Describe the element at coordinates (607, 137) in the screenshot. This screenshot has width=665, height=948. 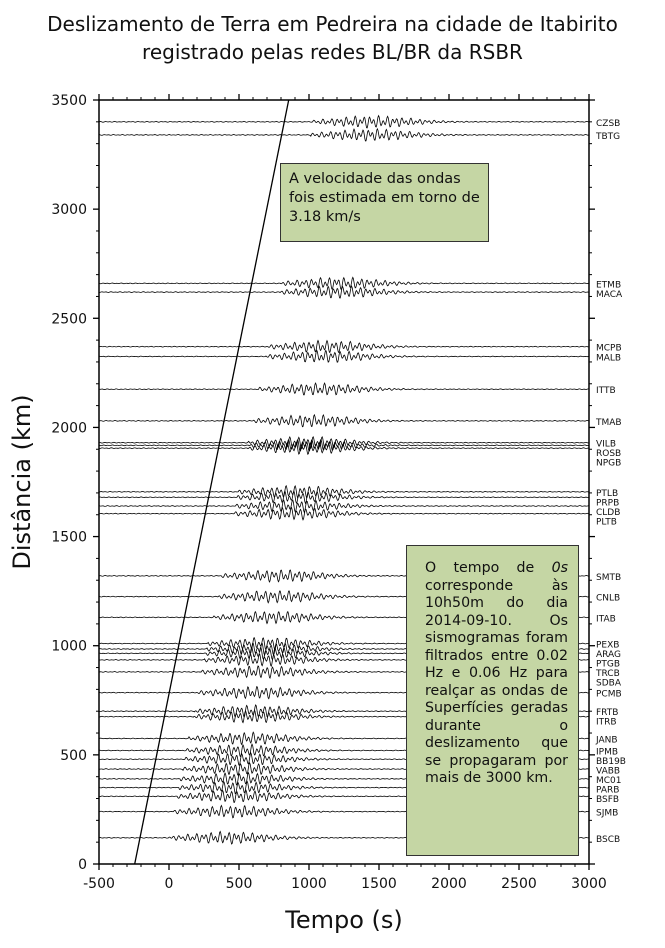
I see `station-label: TBTG` at that location.